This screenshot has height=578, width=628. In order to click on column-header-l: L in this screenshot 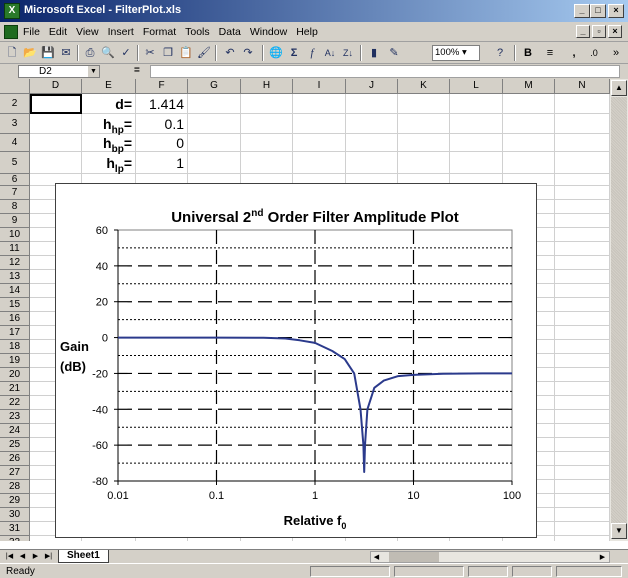, I will do `click(476, 86)`.